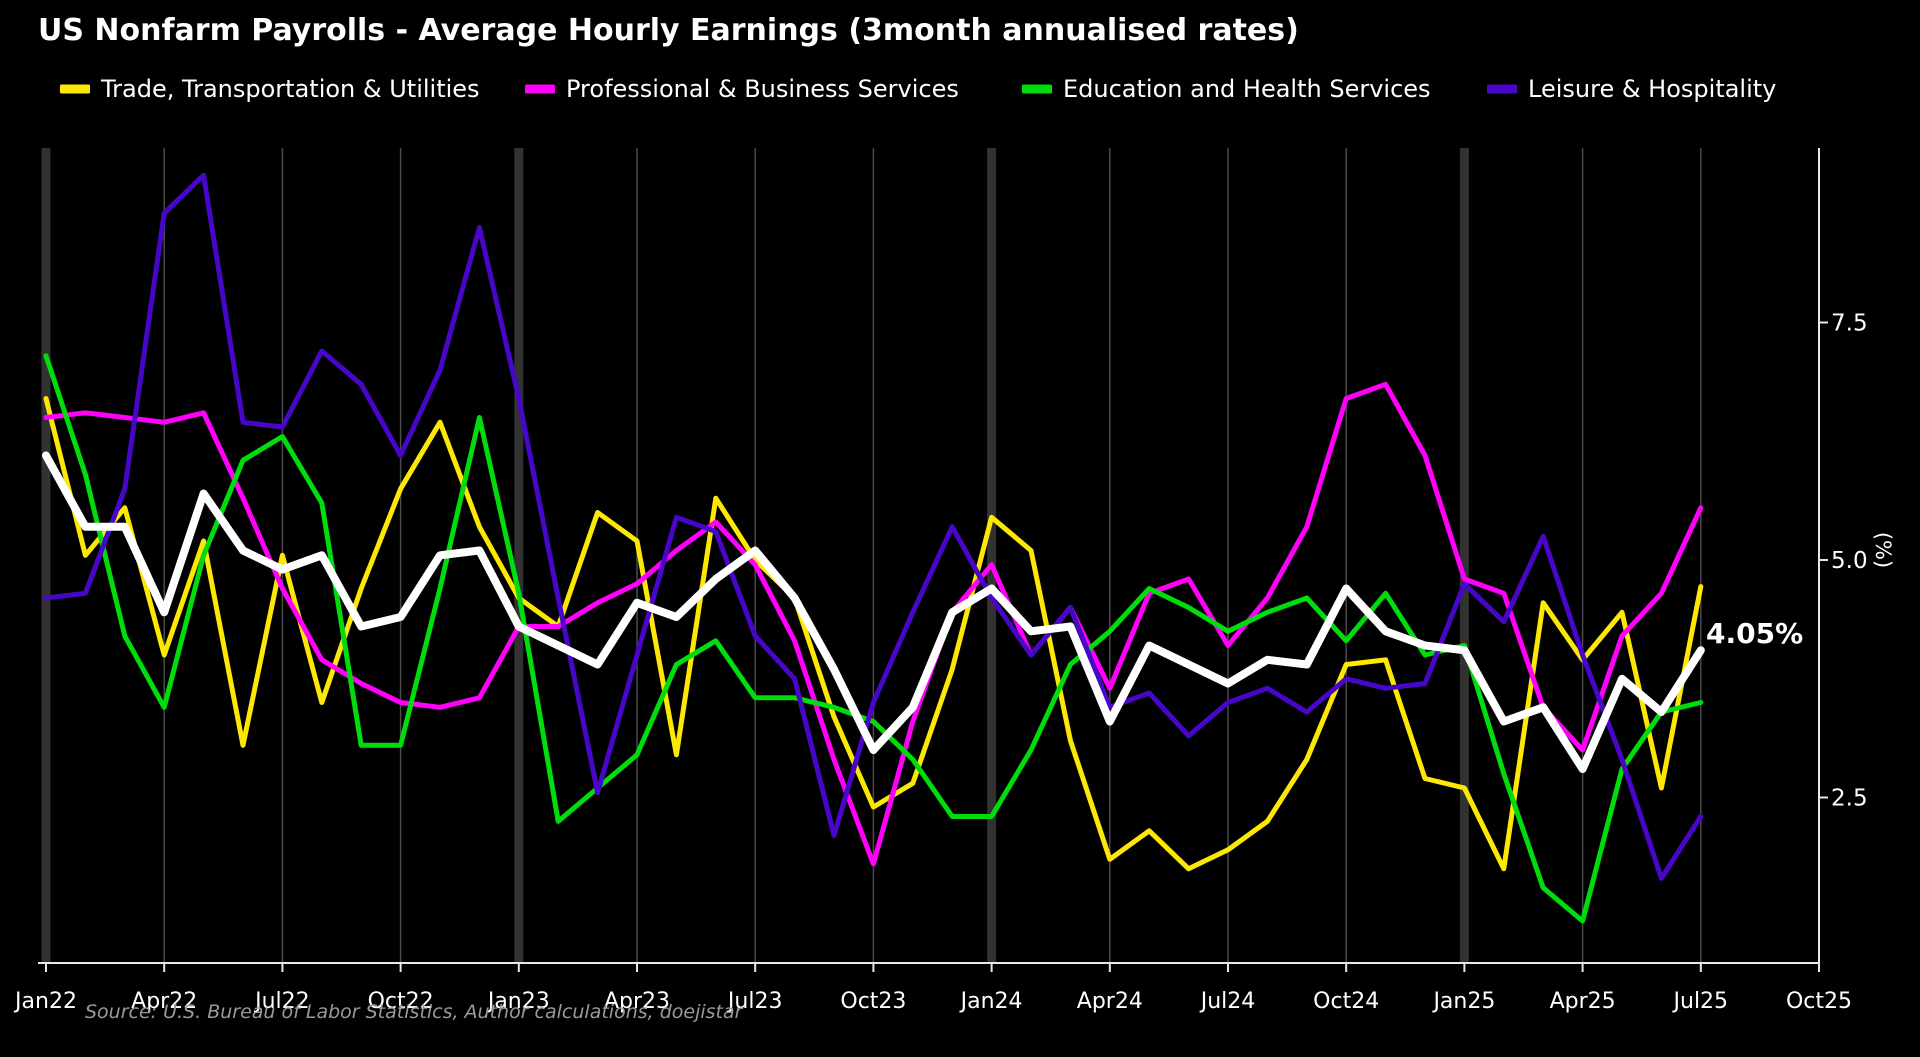 The height and width of the screenshot is (1057, 1920). Describe the element at coordinates (762, 89) in the screenshot. I see `legend-label: Professional & Business Services` at that location.